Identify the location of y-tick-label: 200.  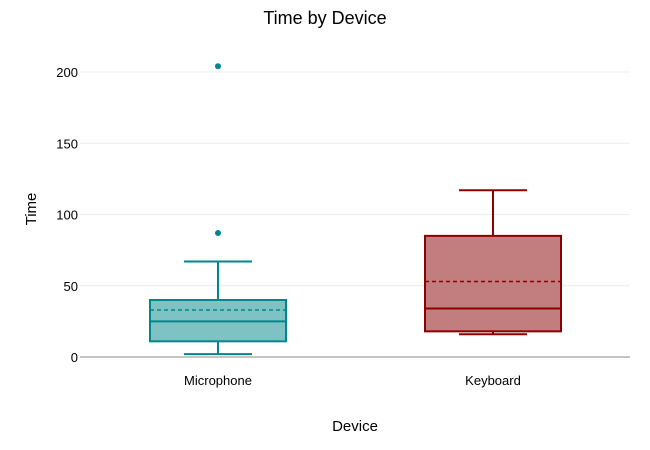
(67, 72).